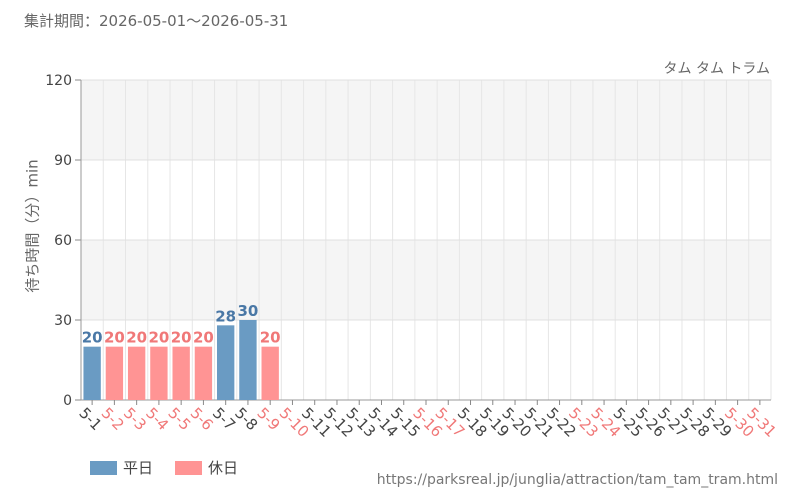  I want to click on y-tick-label: 30, so click(63, 321).